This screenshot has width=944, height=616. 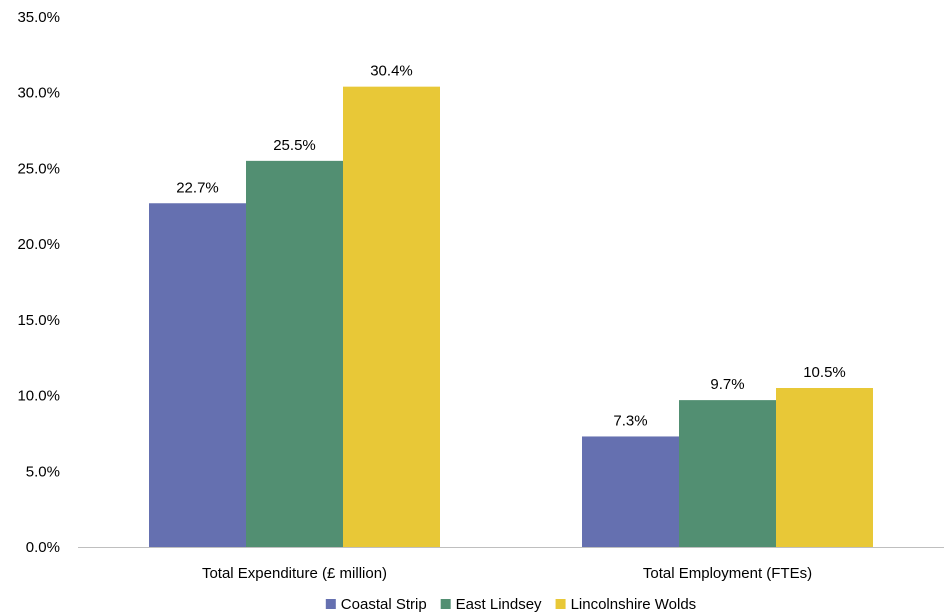 What do you see at coordinates (38, 244) in the screenshot?
I see `y-tick-label: 20.0%` at bounding box center [38, 244].